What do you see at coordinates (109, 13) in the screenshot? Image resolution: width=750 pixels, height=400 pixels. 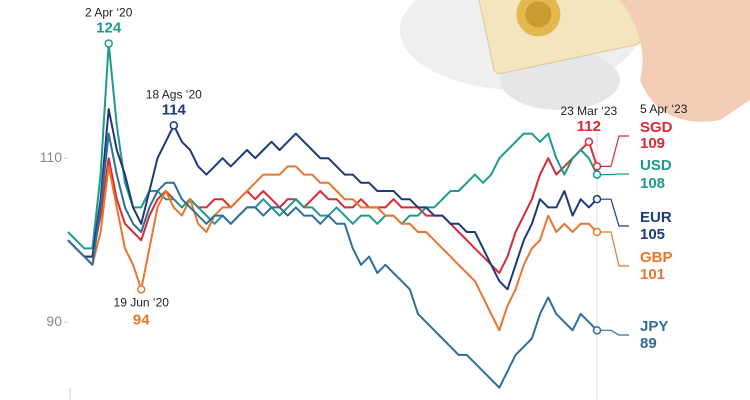 I see `annotation-date: 2 Apr ‘20` at bounding box center [109, 13].